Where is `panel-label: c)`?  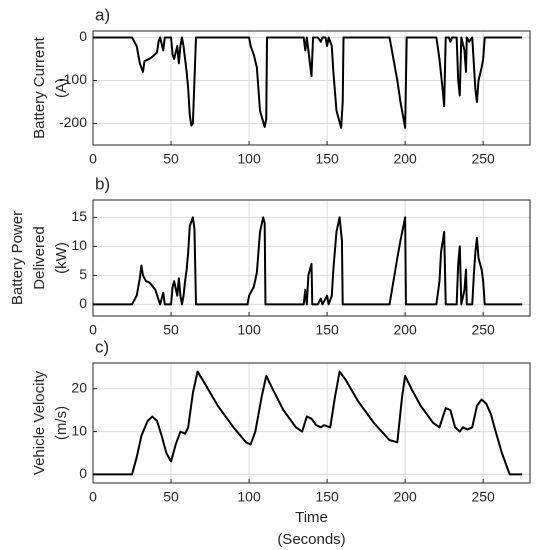
panel-label: c) is located at coordinates (102, 346).